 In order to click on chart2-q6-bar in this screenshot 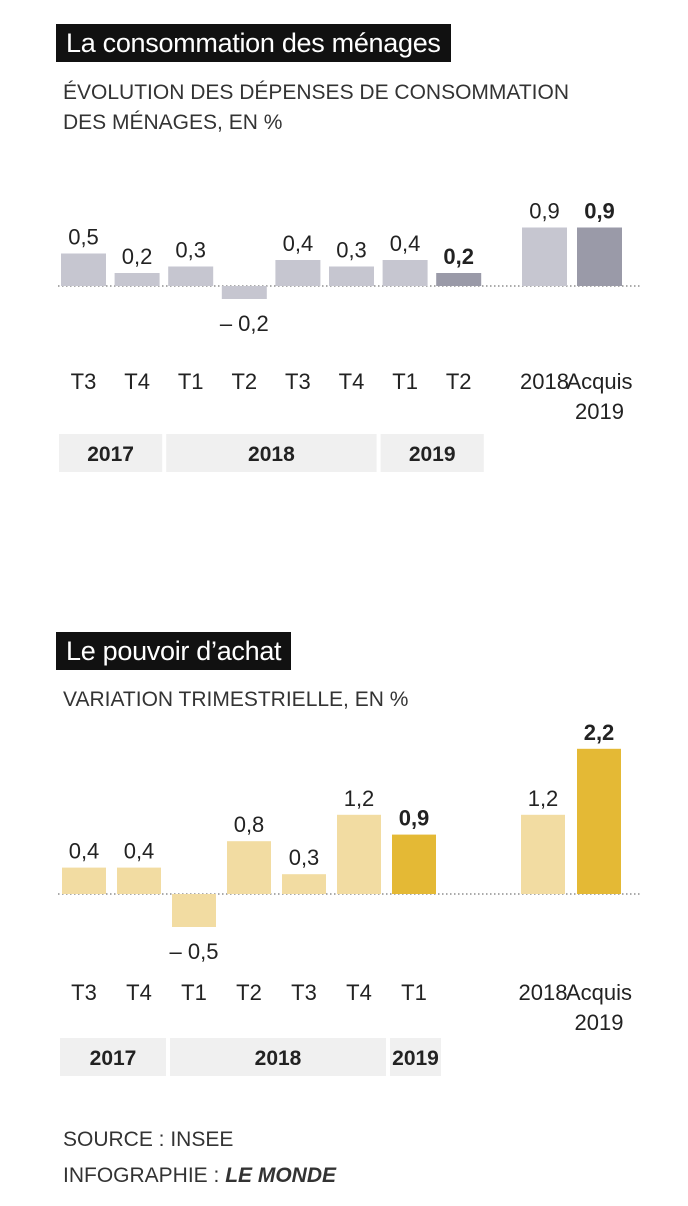, I will do `click(414, 864)`.